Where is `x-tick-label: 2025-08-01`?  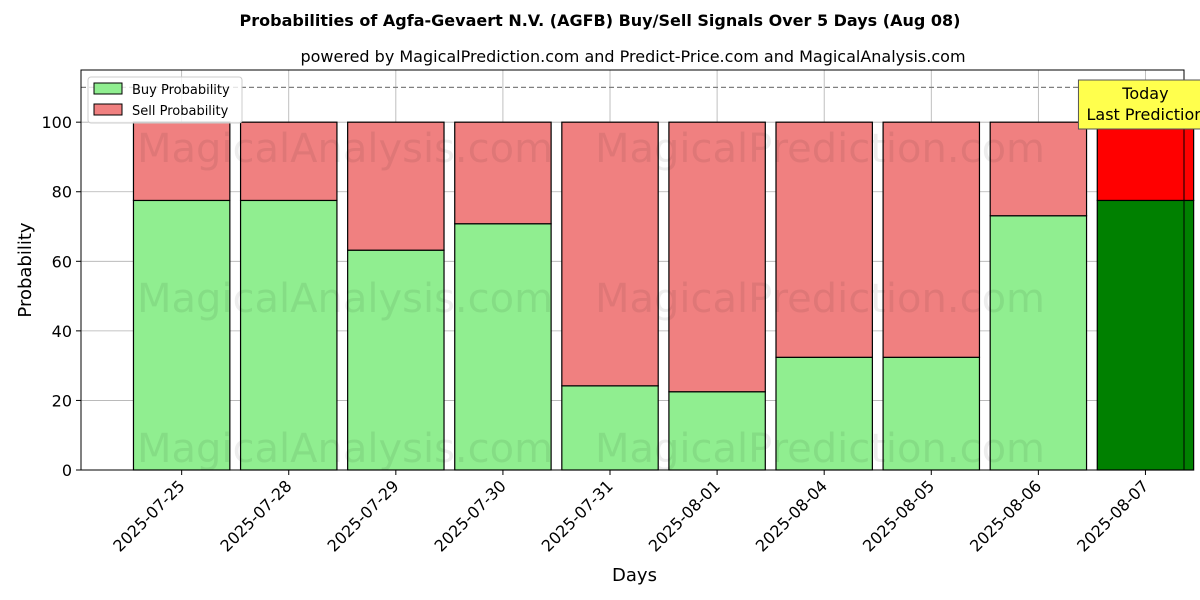 x-tick-label: 2025-08-01 is located at coordinates (684, 515).